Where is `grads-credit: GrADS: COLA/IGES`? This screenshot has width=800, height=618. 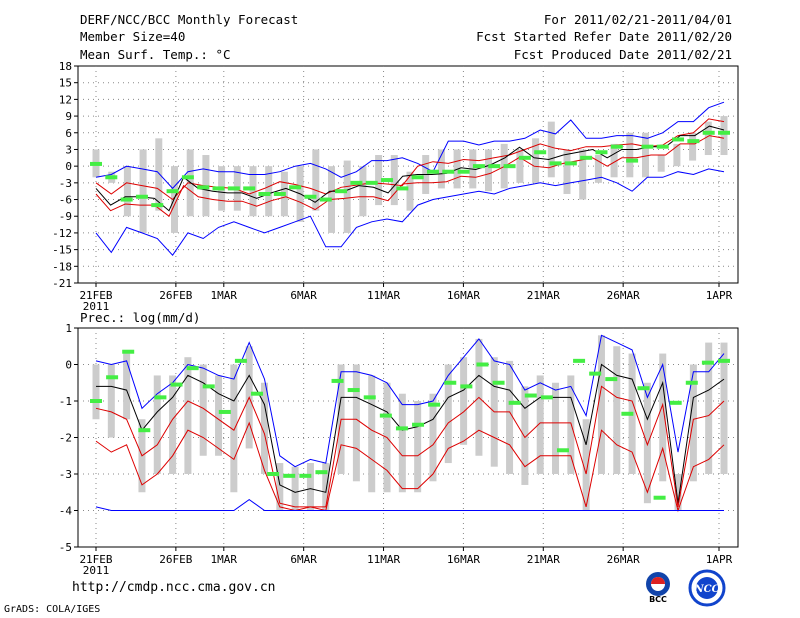 grads-credit: GrADS: COLA/IGES is located at coordinates (52, 609).